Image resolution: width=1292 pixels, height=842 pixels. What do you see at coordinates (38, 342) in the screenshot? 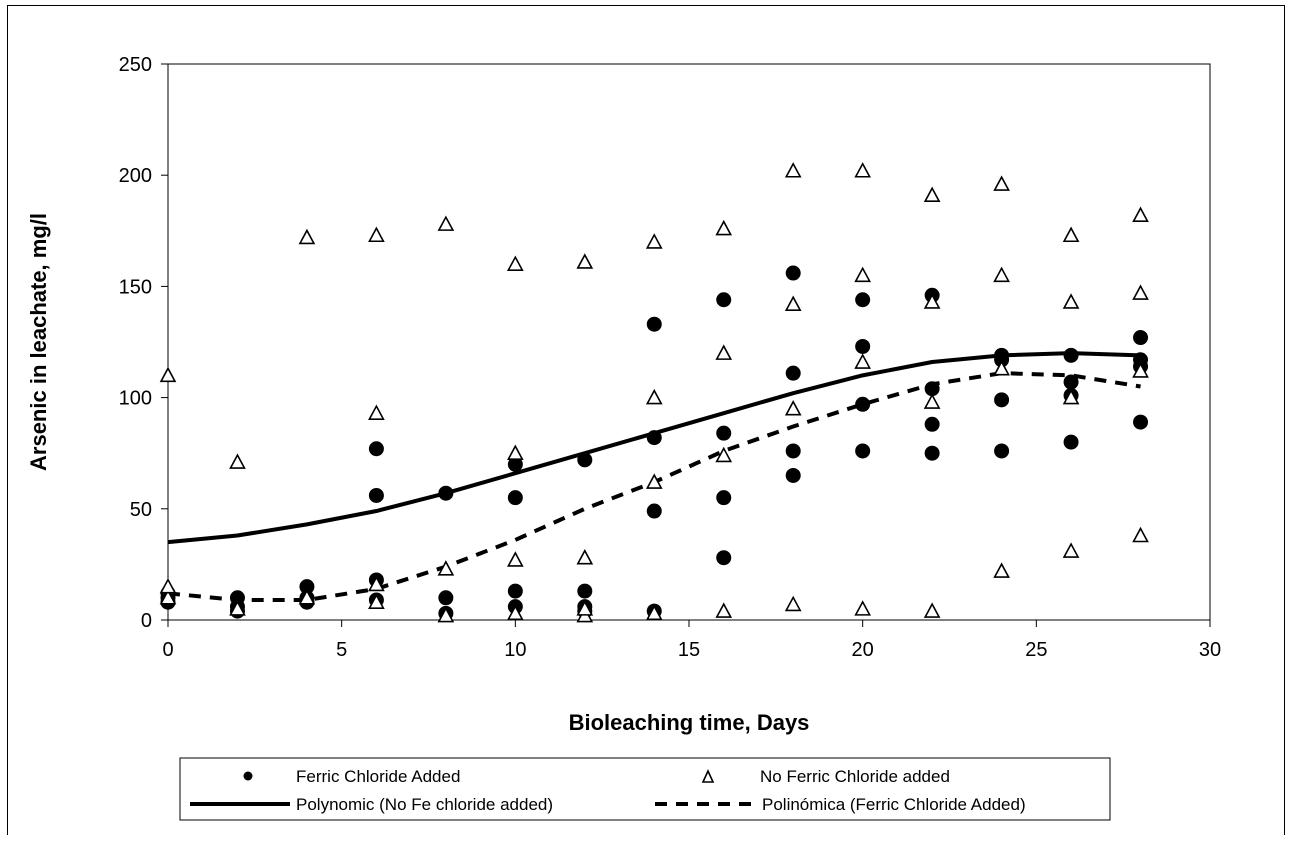
I see `y-axis-title: Arsenic in leachate, mg/l` at bounding box center [38, 342].